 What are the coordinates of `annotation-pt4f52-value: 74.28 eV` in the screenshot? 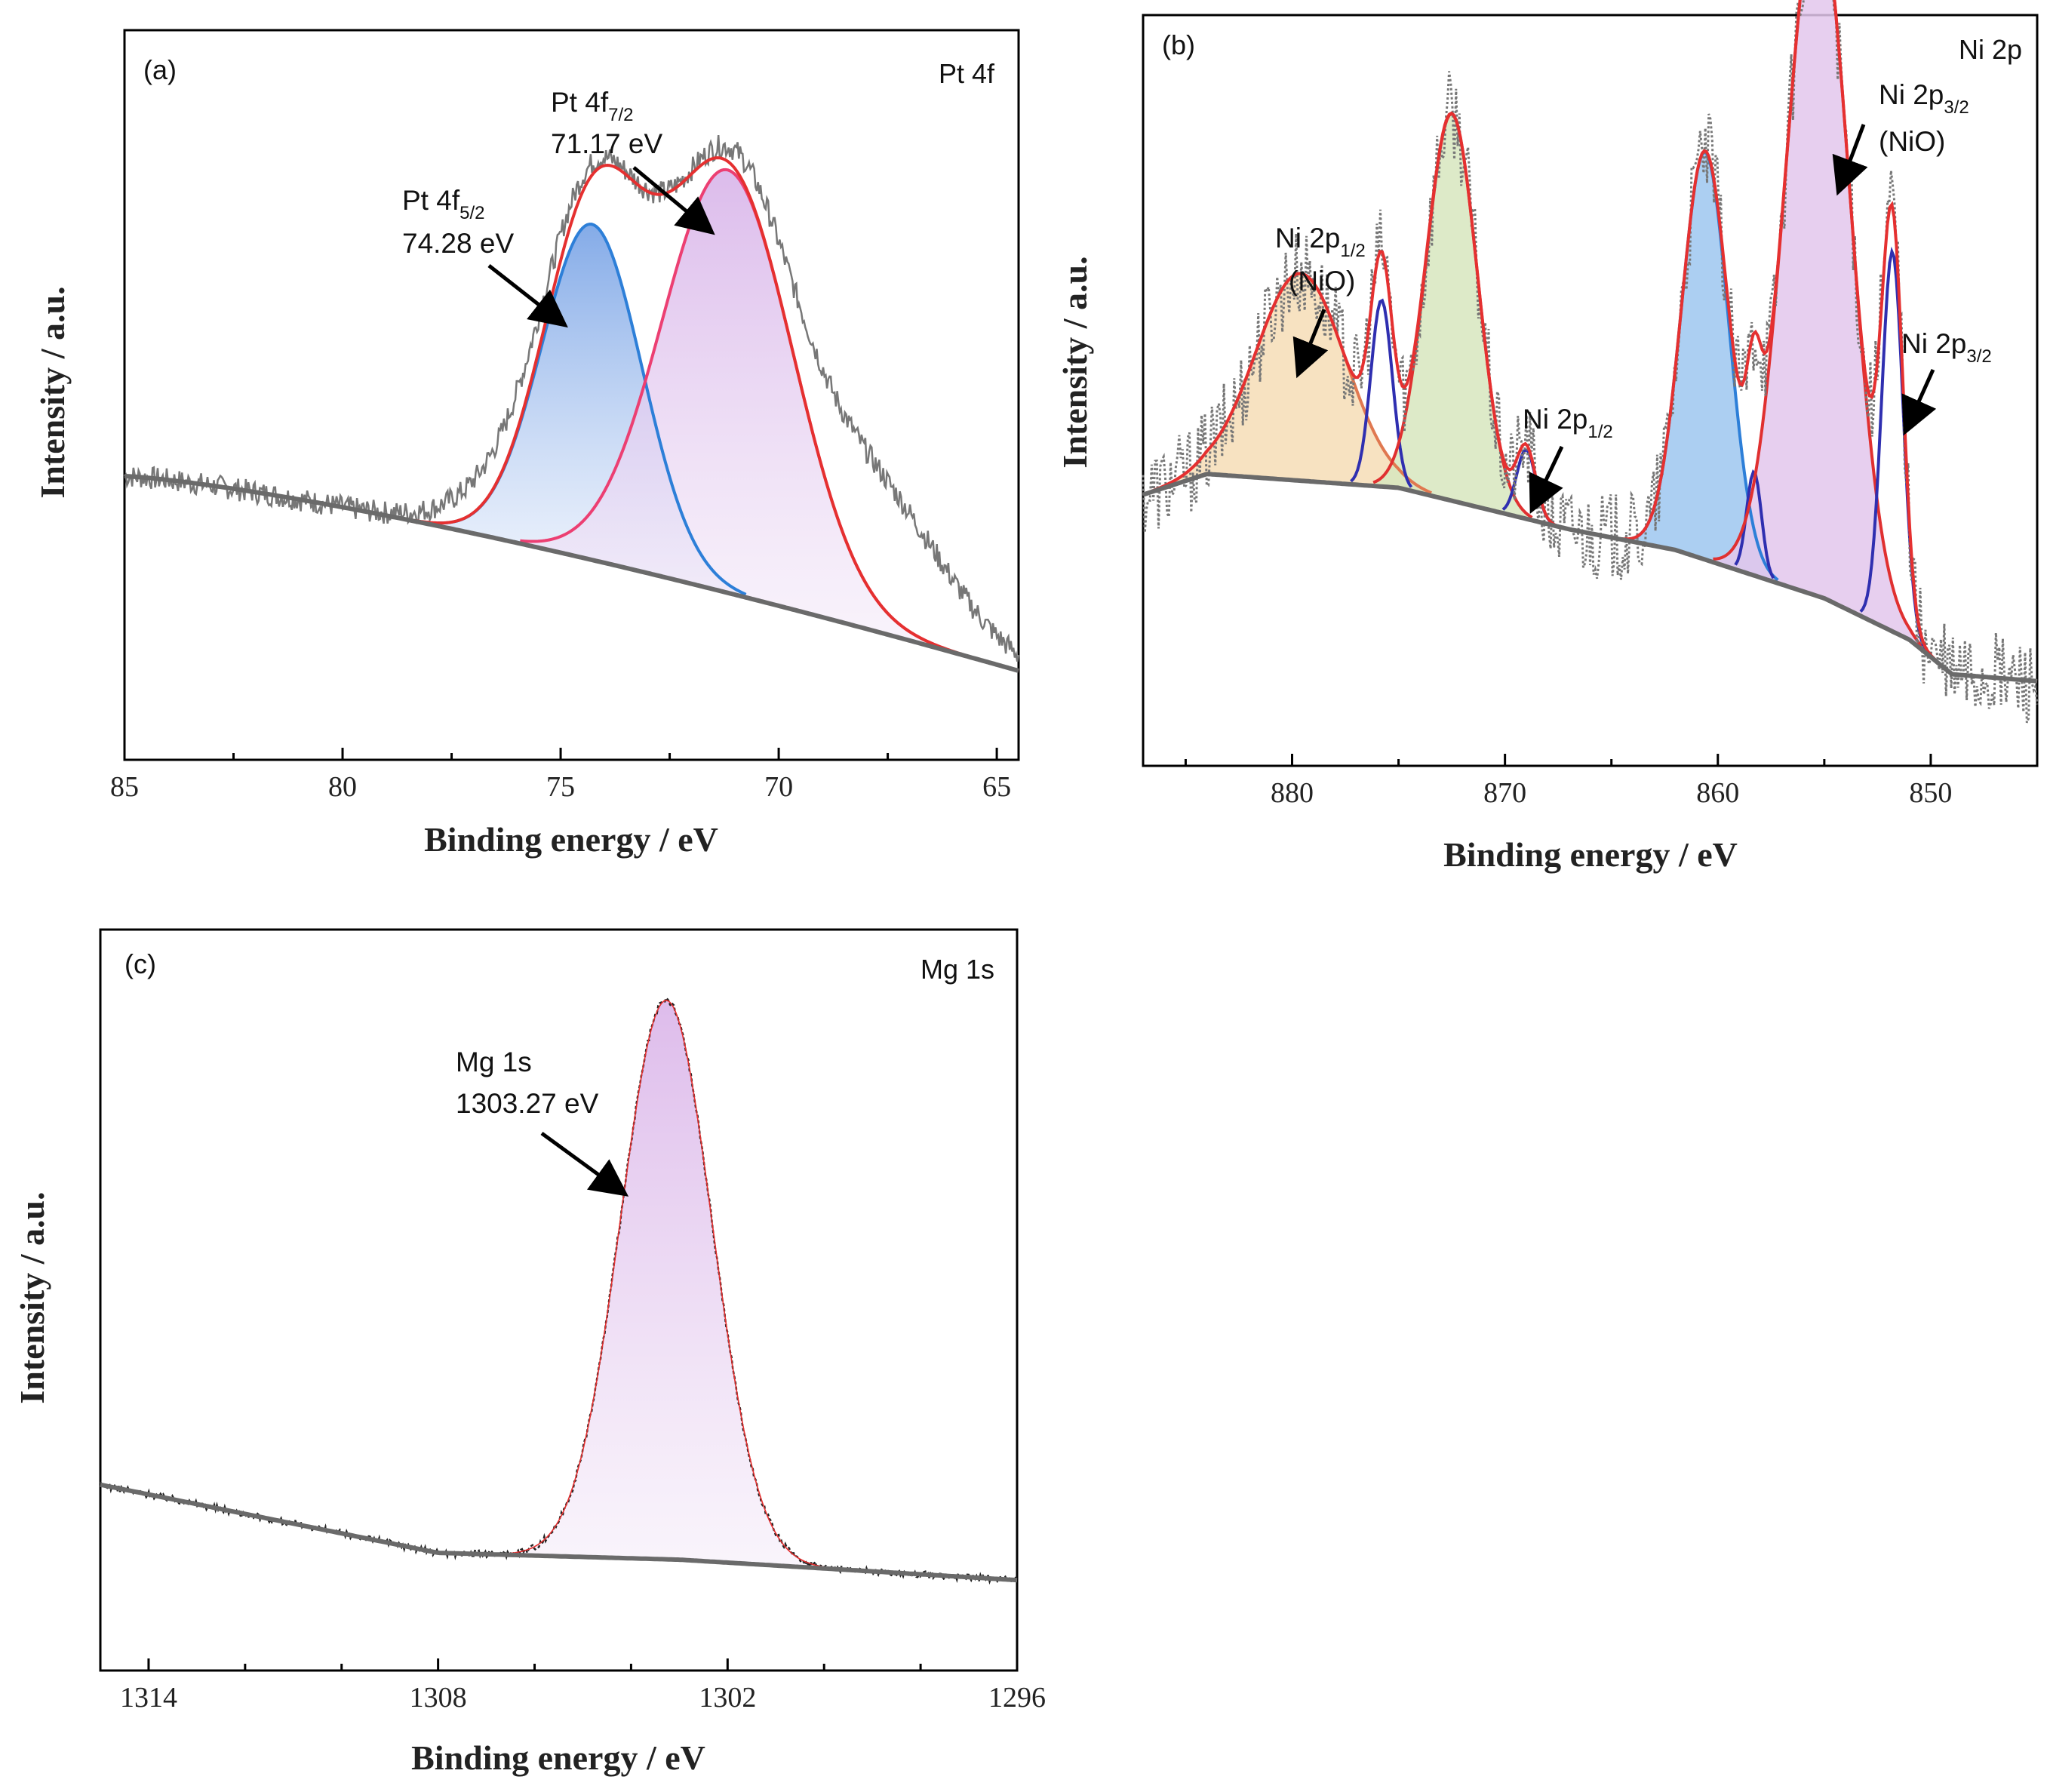 It's located at (458, 243).